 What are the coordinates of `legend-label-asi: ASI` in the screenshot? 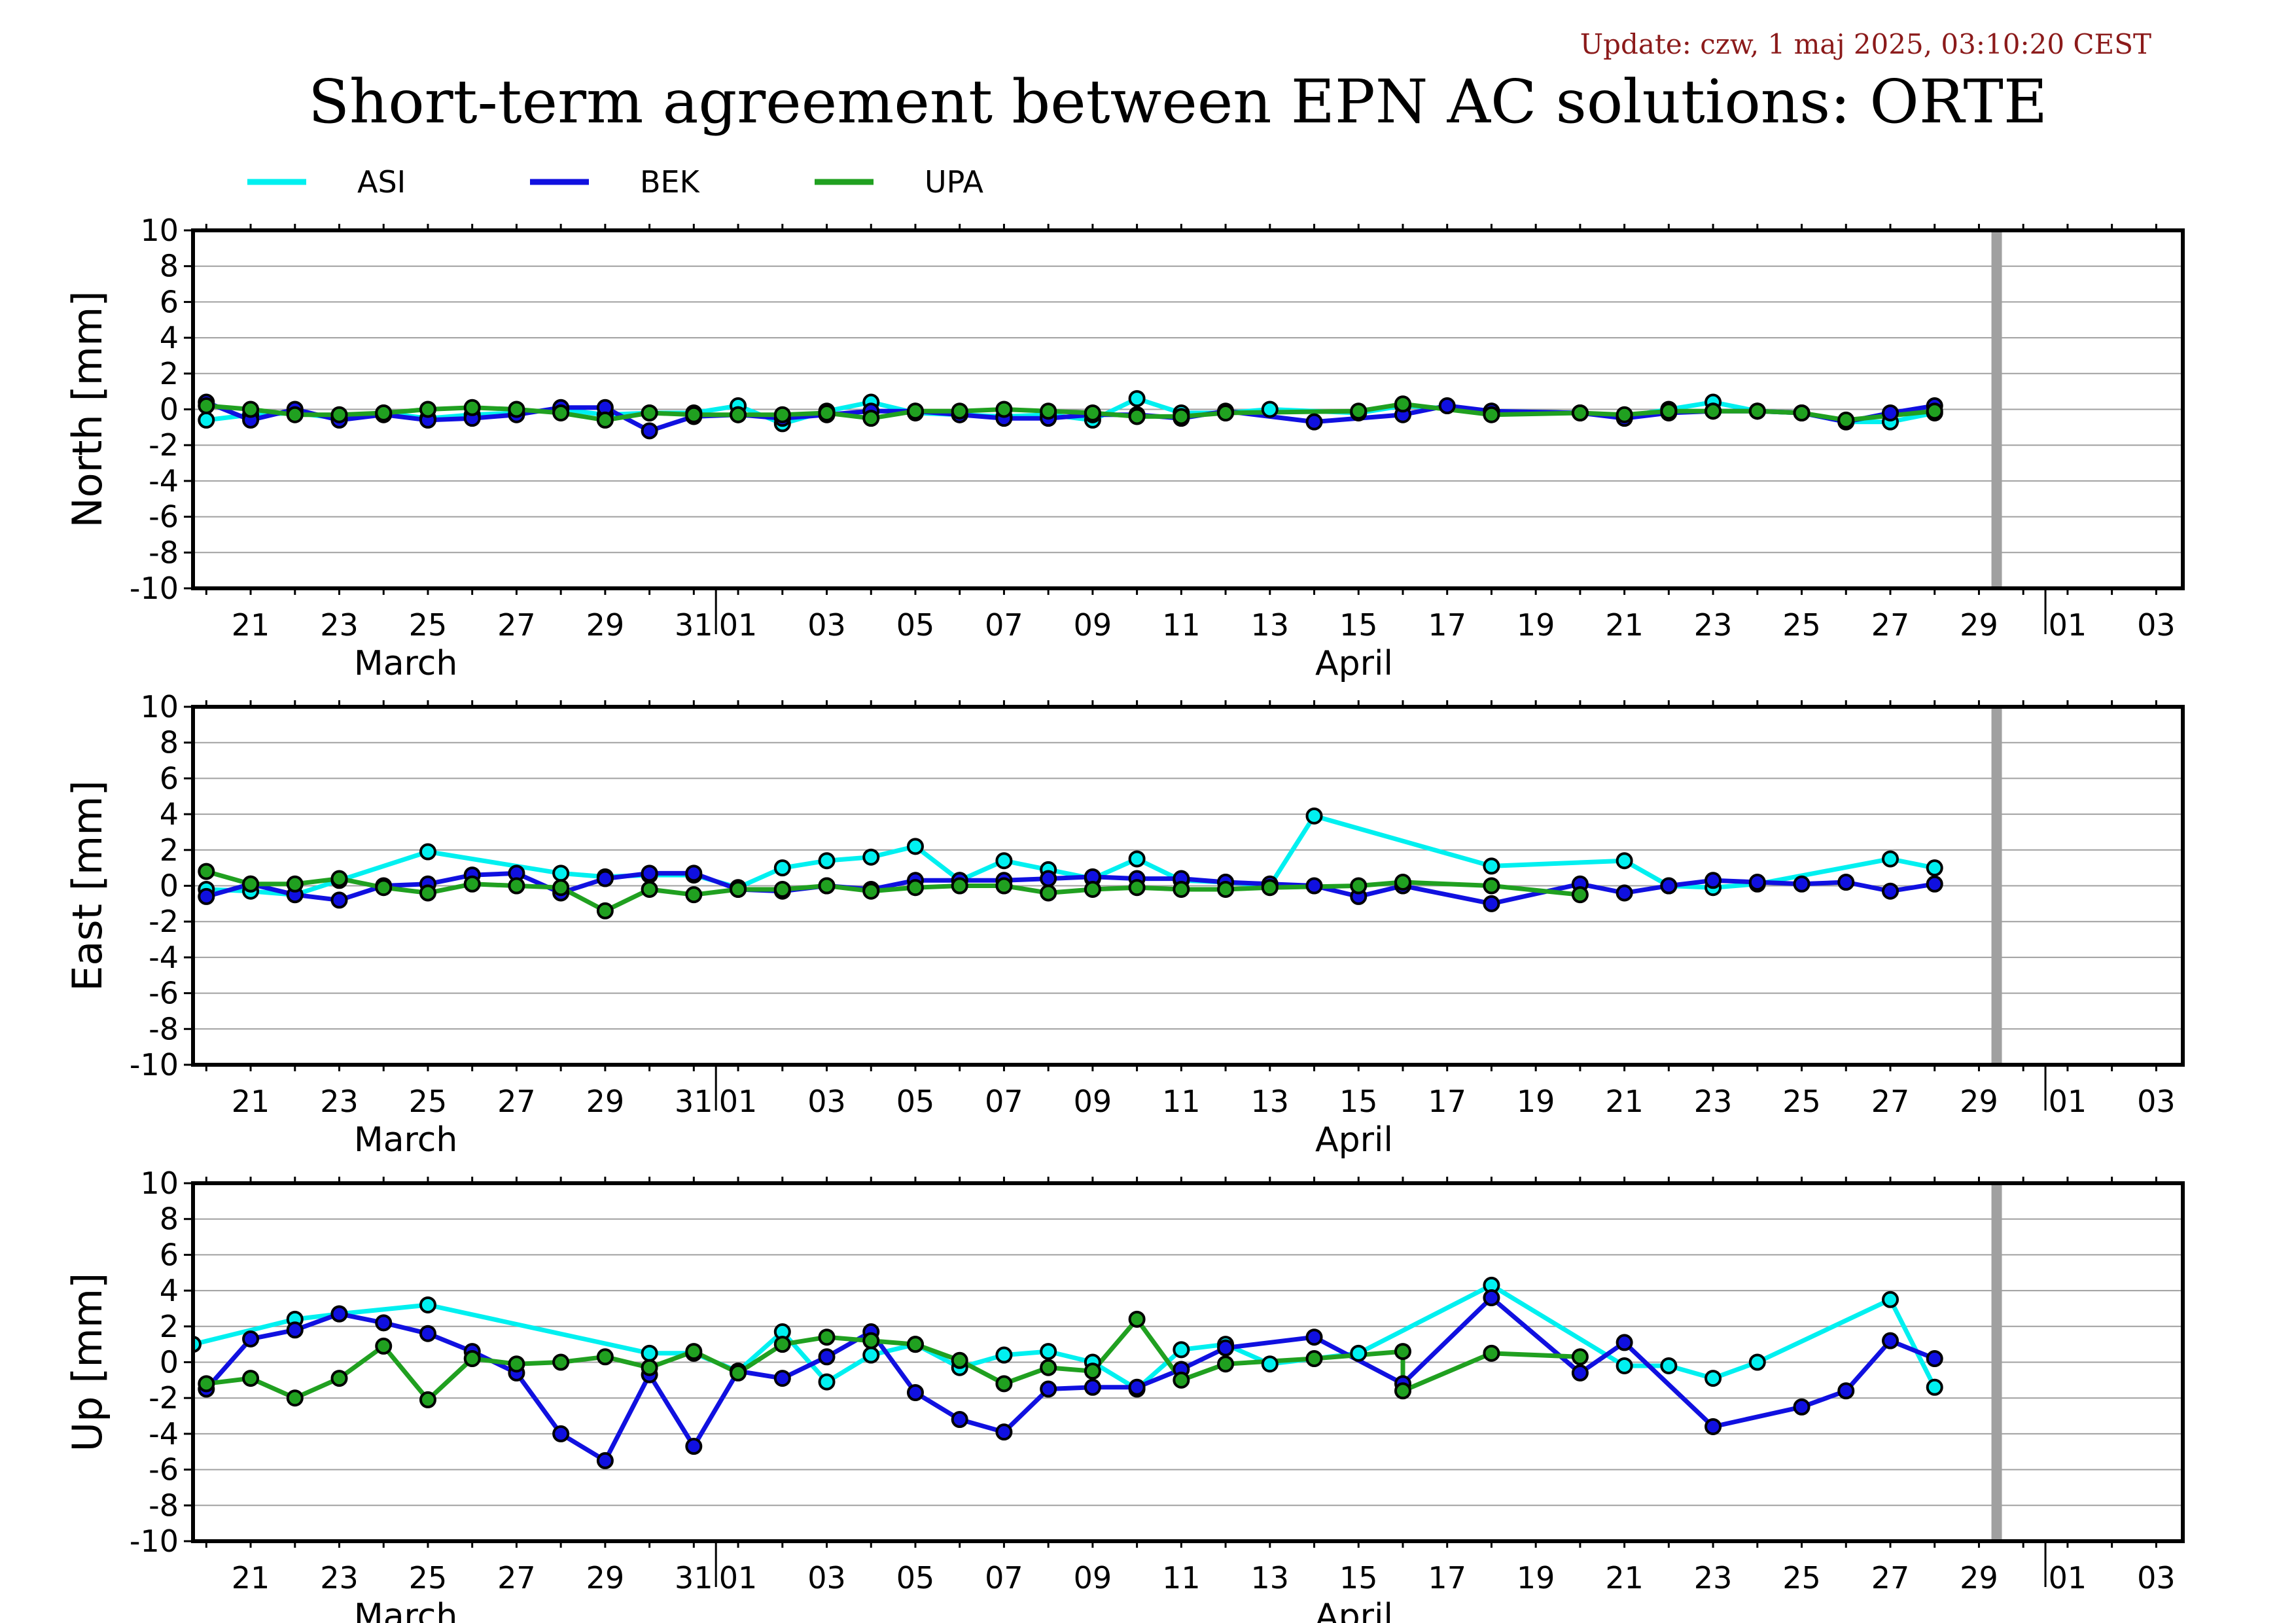 It's located at (381, 182).